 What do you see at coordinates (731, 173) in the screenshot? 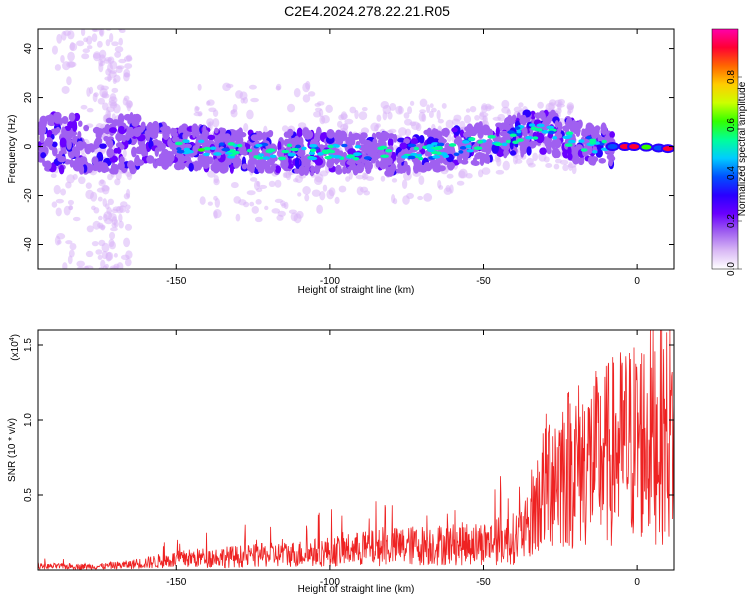
I see `colorbar-tick-label: 0.4` at bounding box center [731, 173].